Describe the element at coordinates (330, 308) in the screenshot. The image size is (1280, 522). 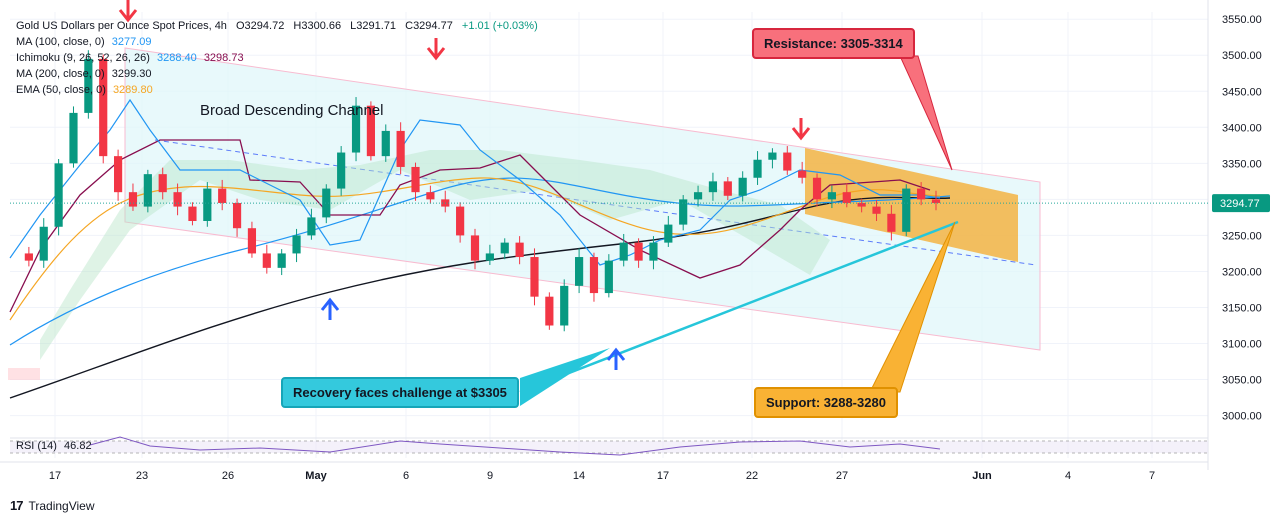
I see `up-arrow-may1` at that location.